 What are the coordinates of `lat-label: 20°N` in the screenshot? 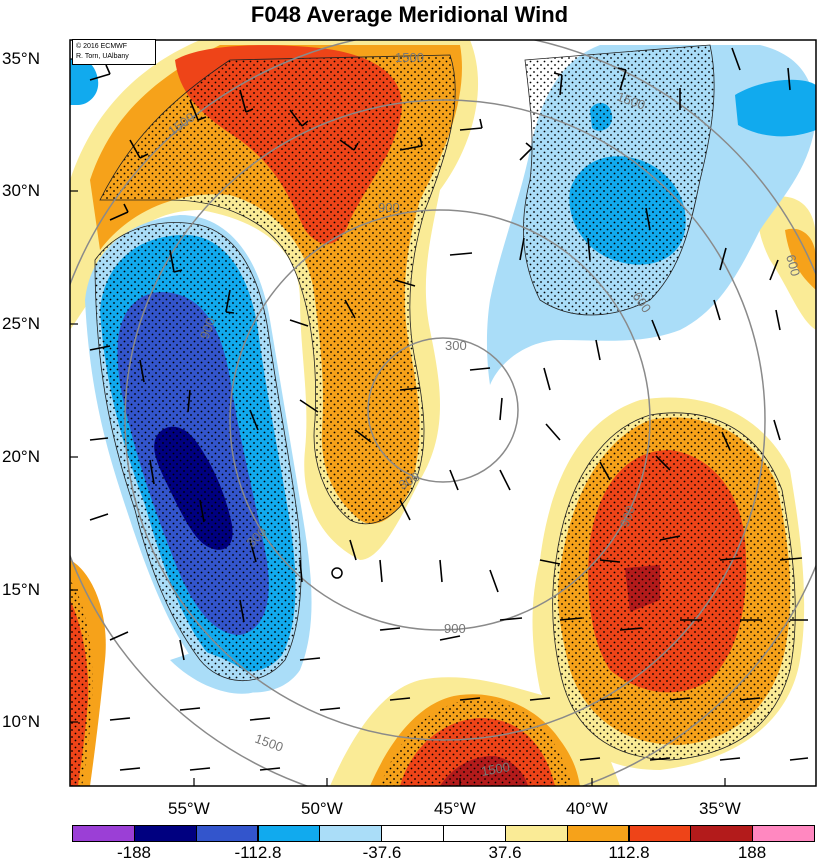 It's located at (21, 456).